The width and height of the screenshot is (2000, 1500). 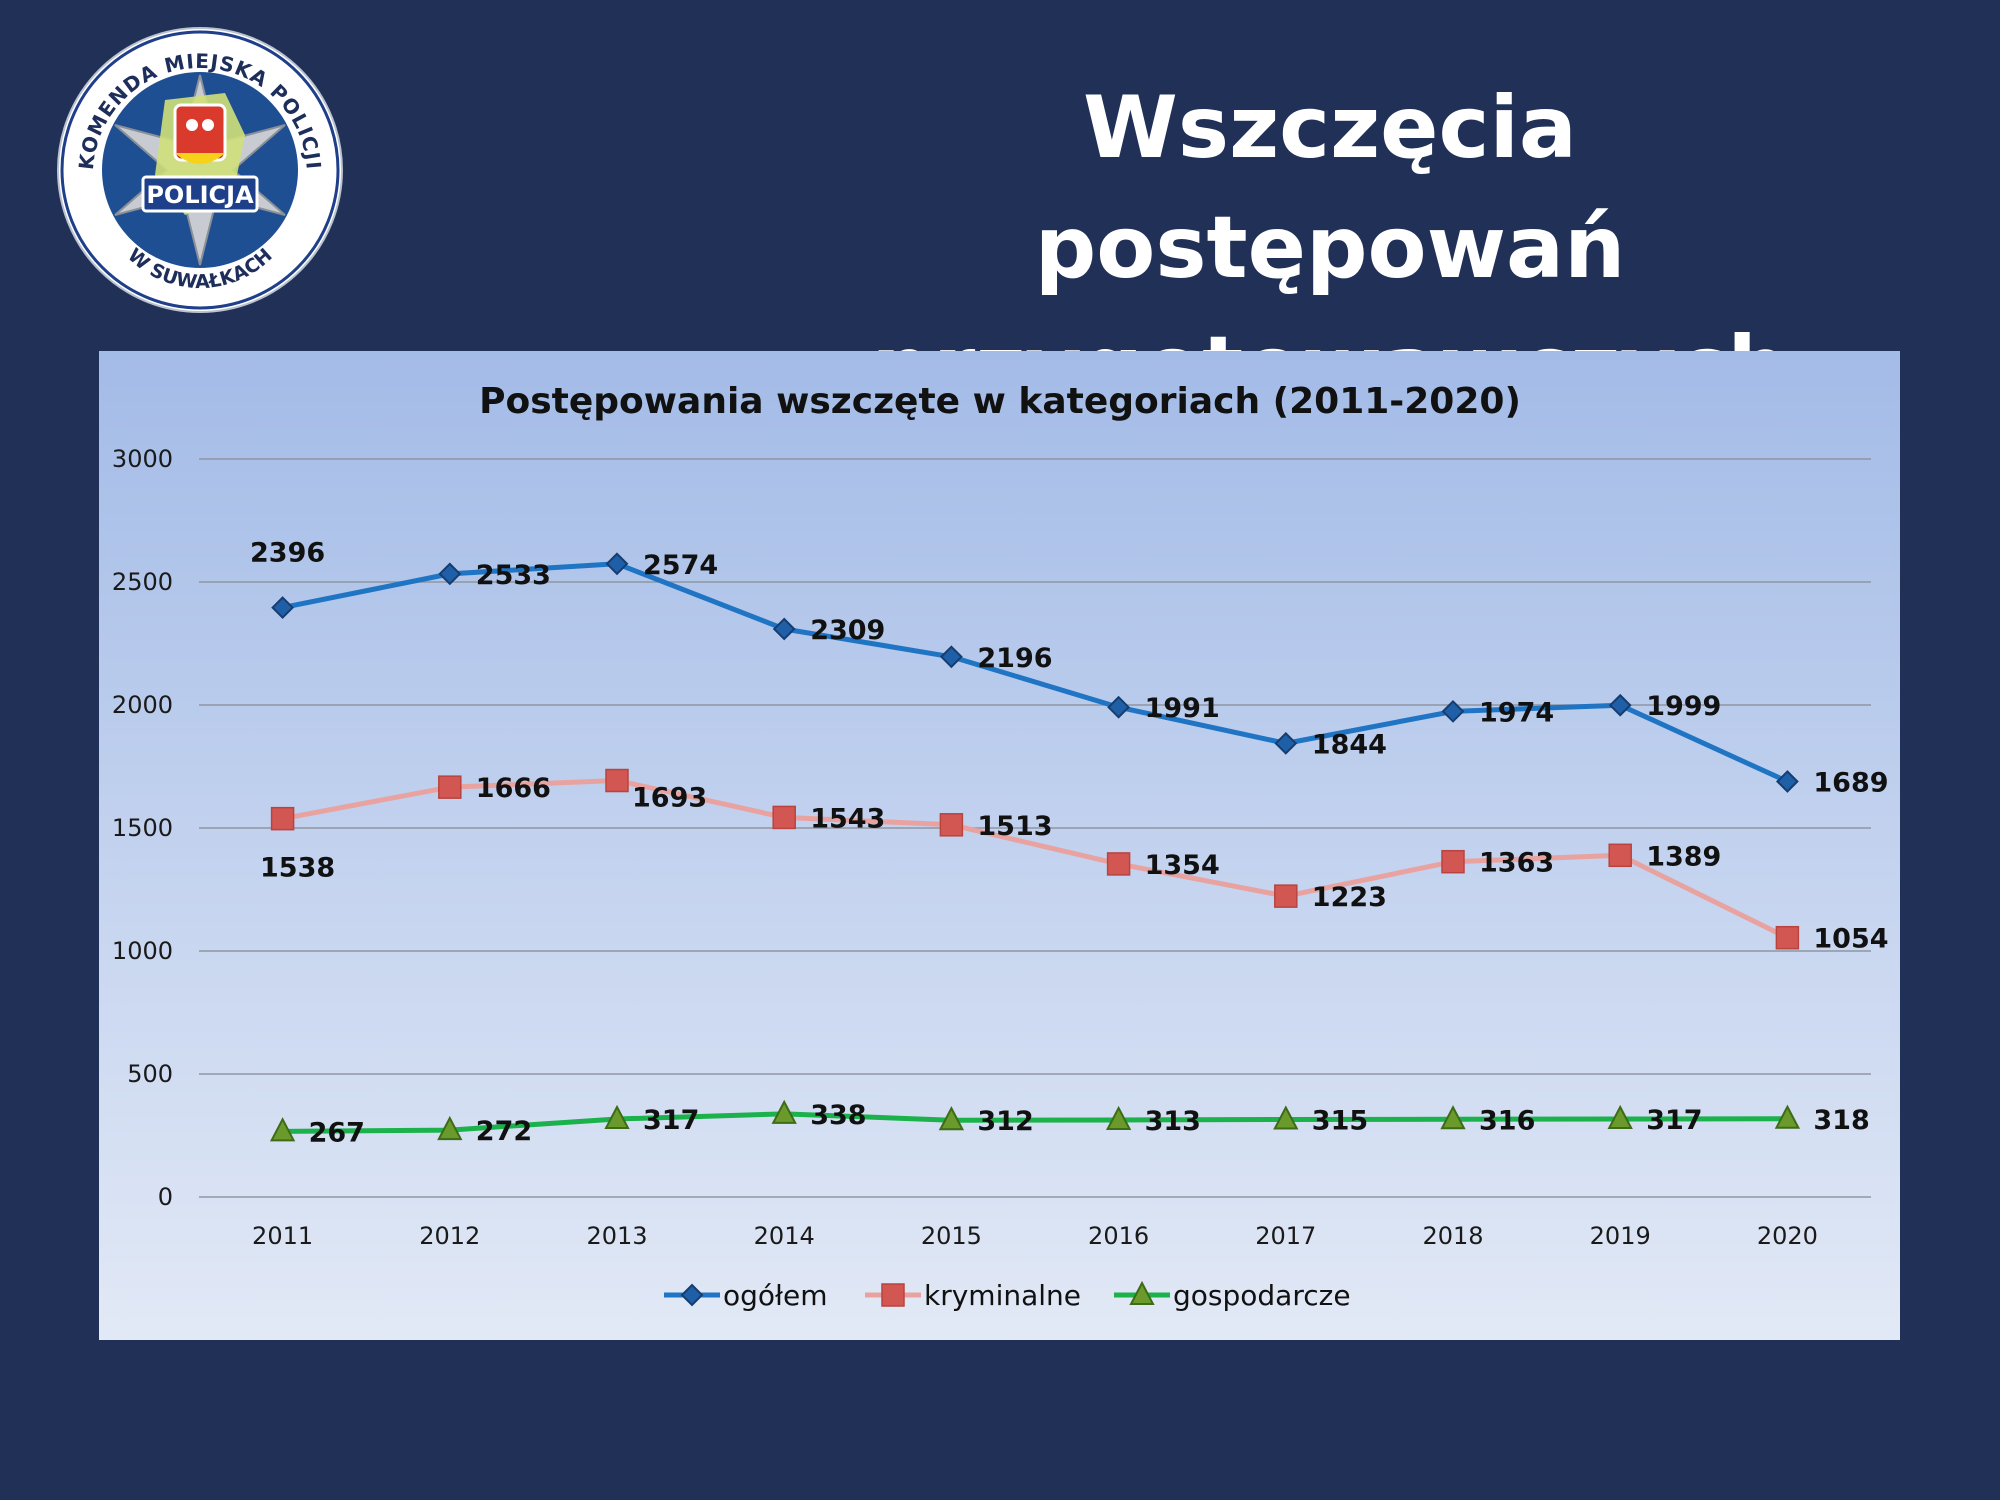 I want to click on data-label: 312, so click(x=1005, y=1121).